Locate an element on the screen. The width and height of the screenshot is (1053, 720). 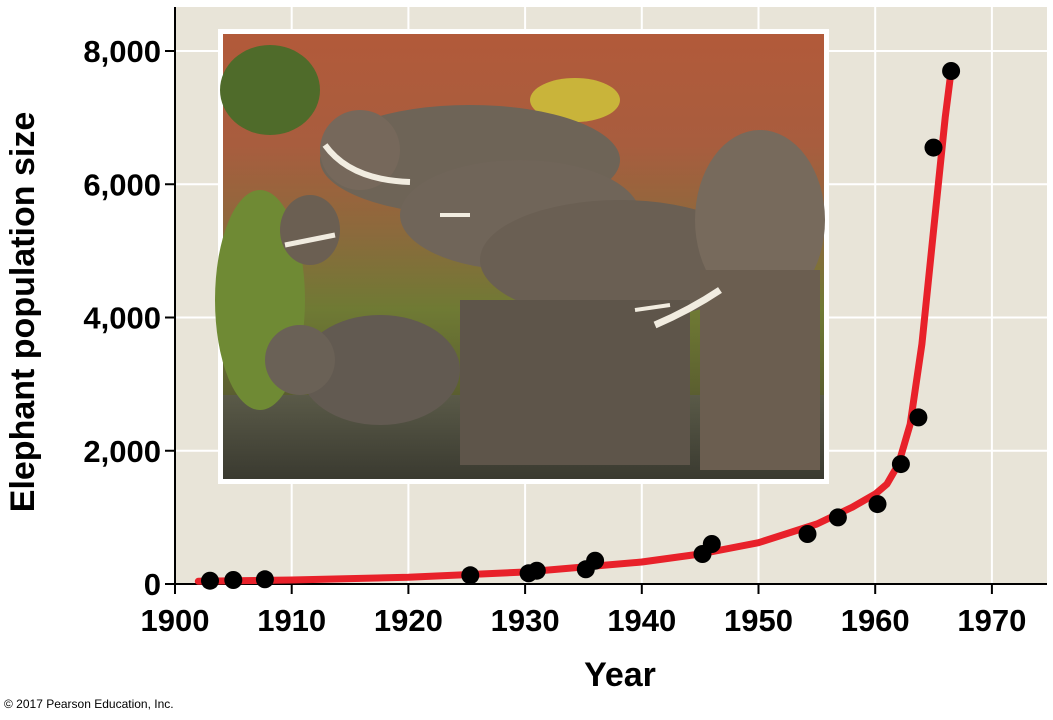
y-axis-ticks: 0 2,000 4,000 6,000 8,000 is located at coordinates (129, 304).